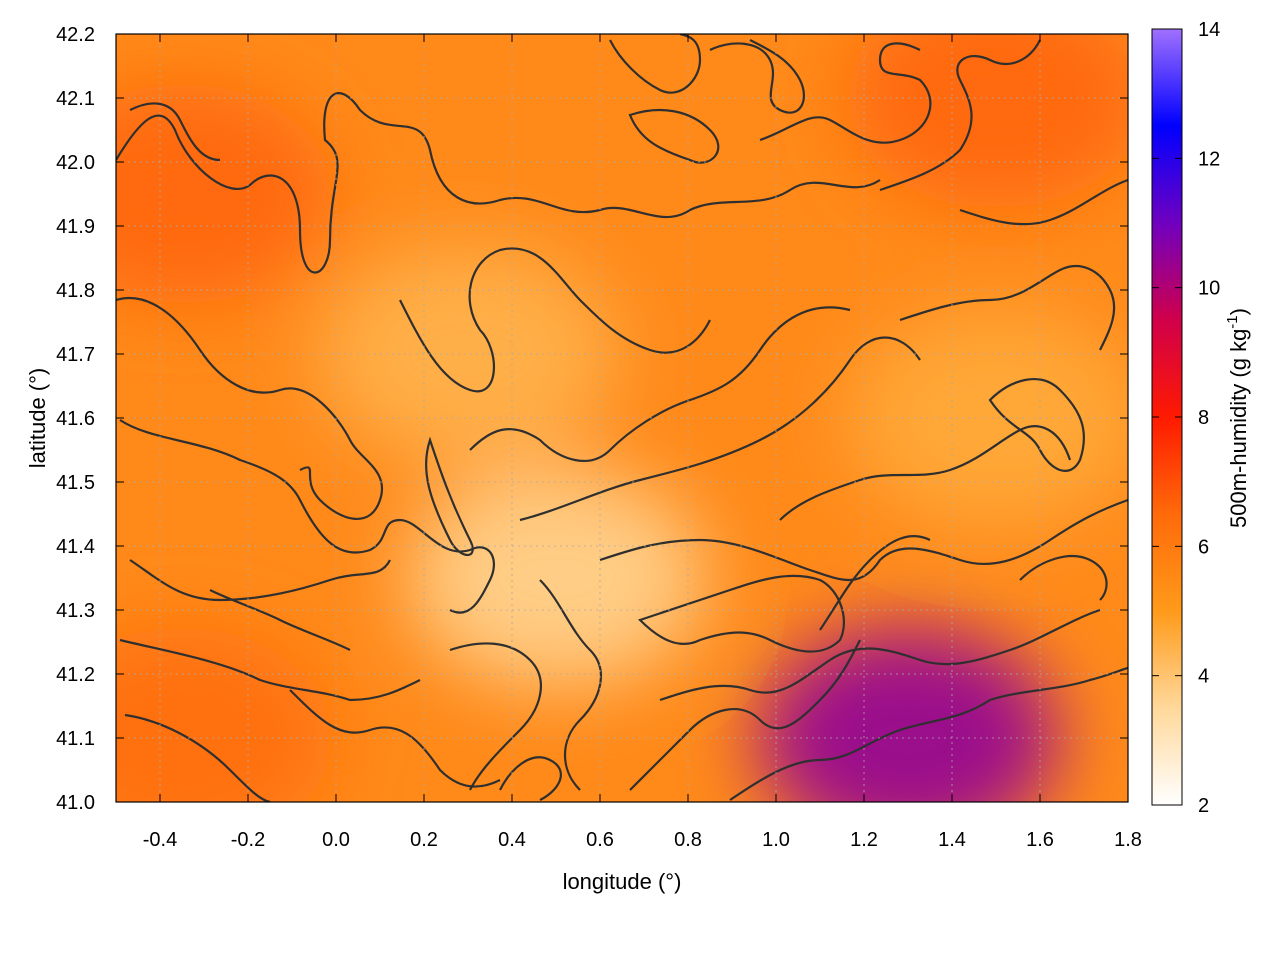 The width and height of the screenshot is (1280, 960). Describe the element at coordinates (75, 355) in the screenshot. I see `y-tick-label: 41.7` at that location.